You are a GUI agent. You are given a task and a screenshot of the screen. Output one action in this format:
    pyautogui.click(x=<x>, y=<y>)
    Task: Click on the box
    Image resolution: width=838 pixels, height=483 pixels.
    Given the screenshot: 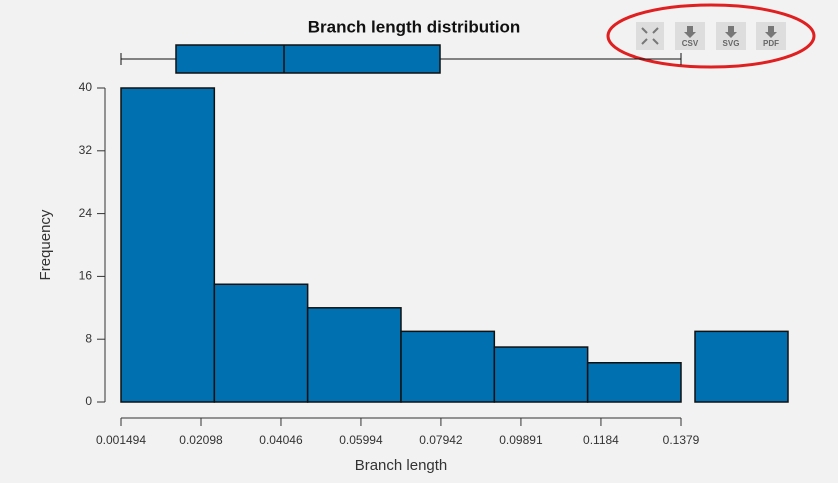 What is the action you would take?
    pyautogui.click(x=308, y=59)
    